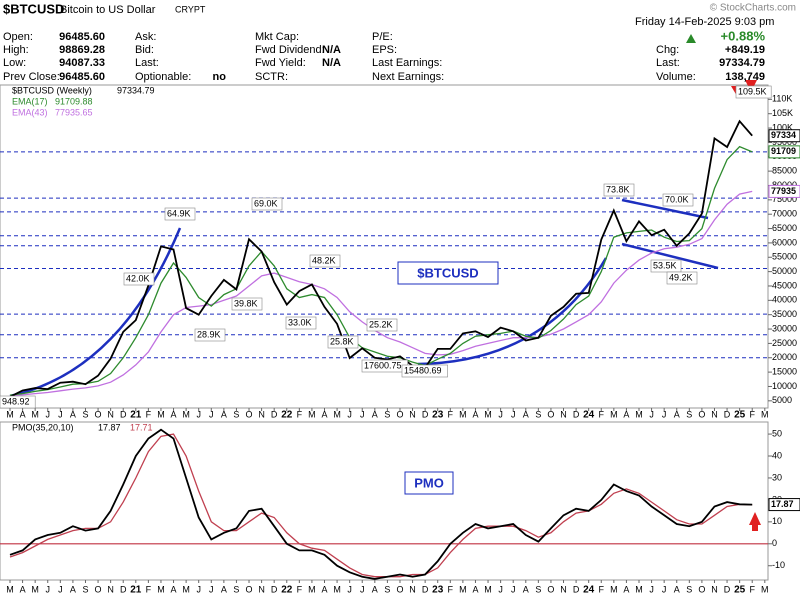 This screenshot has height=600, width=800. What do you see at coordinates (777, 433) in the screenshot?
I see `y-tick-label: 50` at bounding box center [777, 433].